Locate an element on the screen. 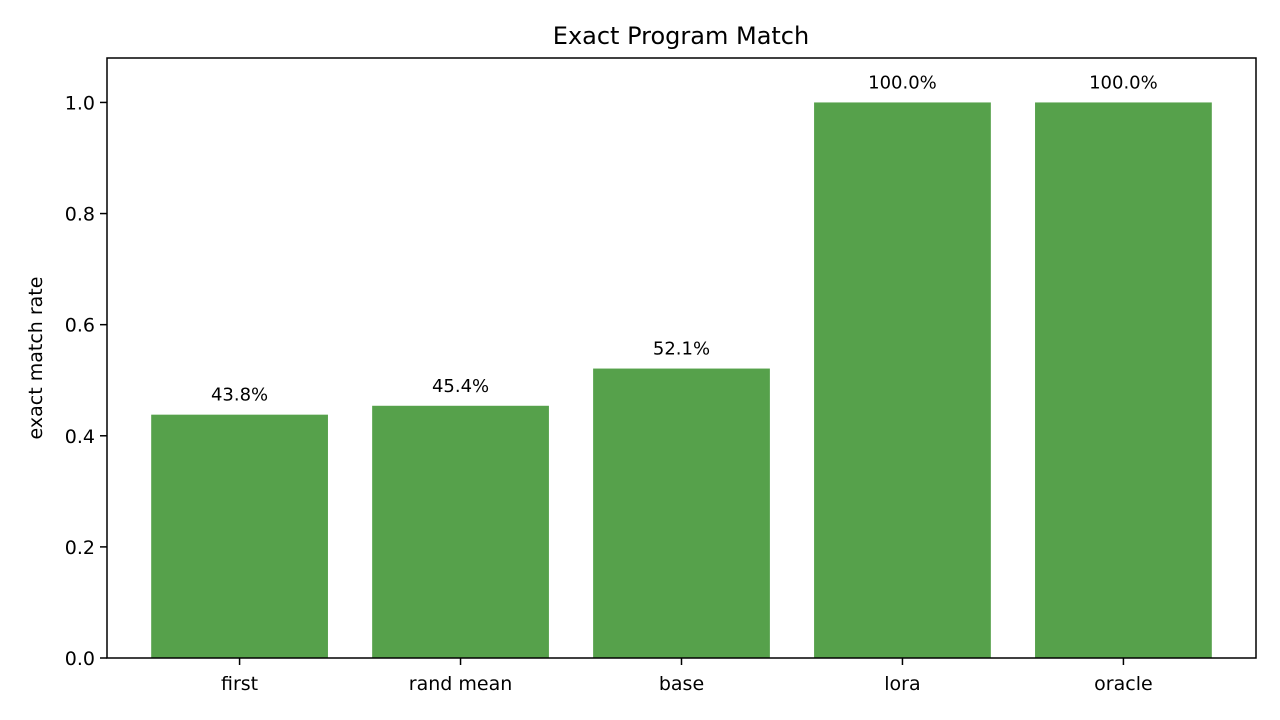  y-tick-label: 0.2 is located at coordinates (80, 548).